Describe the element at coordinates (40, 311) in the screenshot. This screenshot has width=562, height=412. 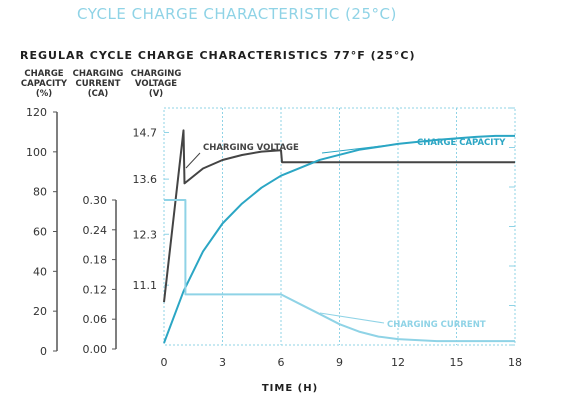
I see `capacity-tick-label: 20` at that location.